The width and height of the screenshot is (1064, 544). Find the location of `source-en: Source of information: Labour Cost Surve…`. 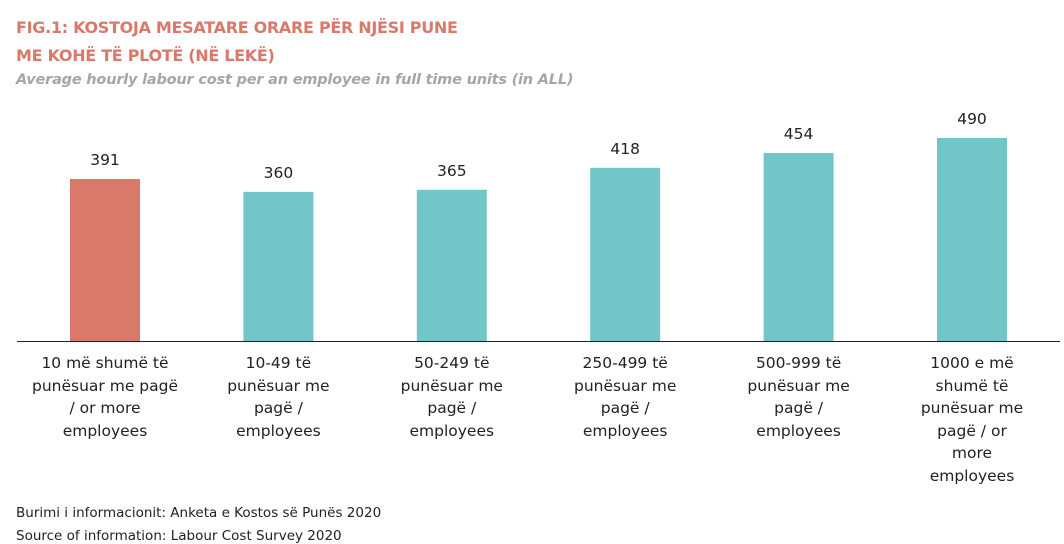

source-en: Source of information: Labour Cost Surve… is located at coordinates (179, 536).